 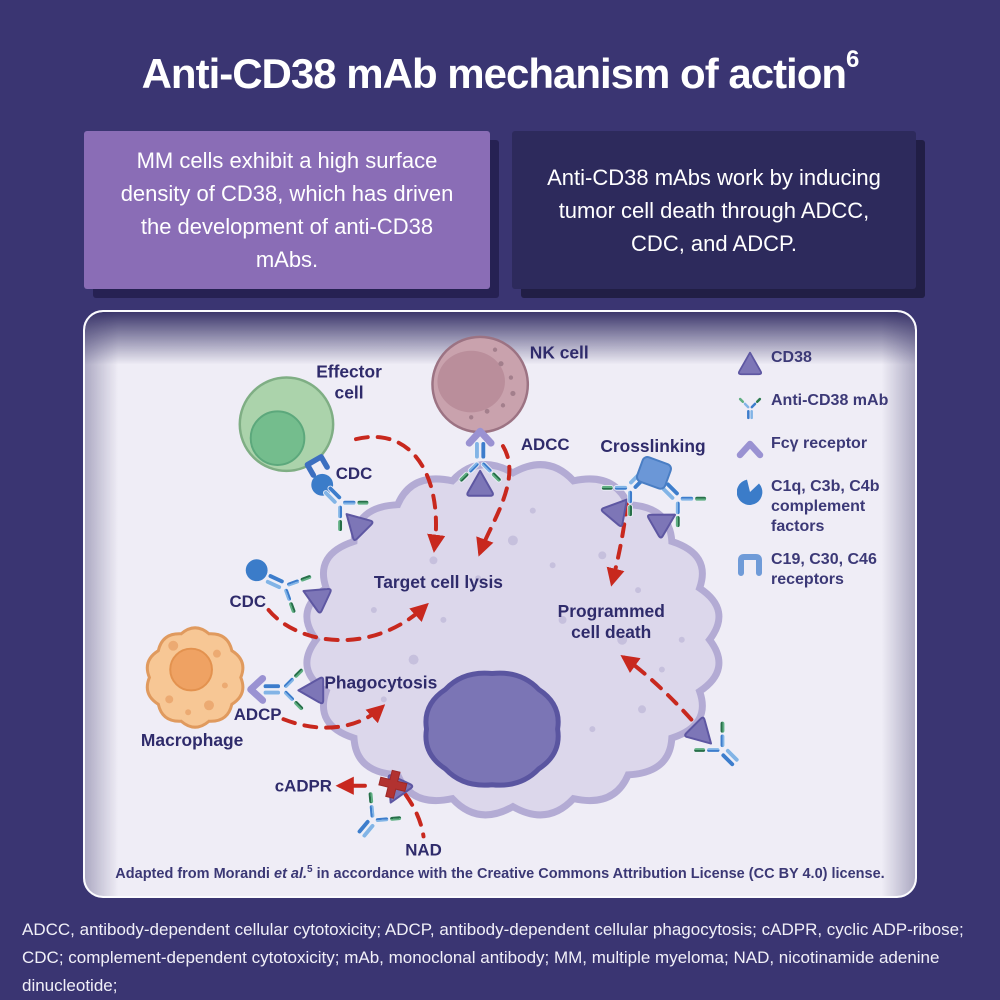 I want to click on nk-cell-shape, so click(x=480, y=384).